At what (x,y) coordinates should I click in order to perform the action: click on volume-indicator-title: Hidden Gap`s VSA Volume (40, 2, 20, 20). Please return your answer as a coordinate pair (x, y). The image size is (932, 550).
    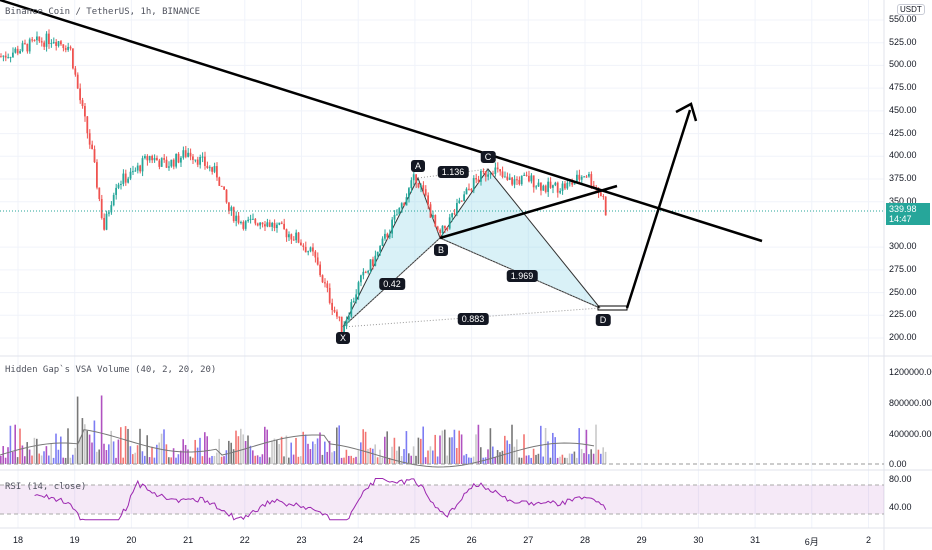
    Looking at the image, I should click on (111, 370).